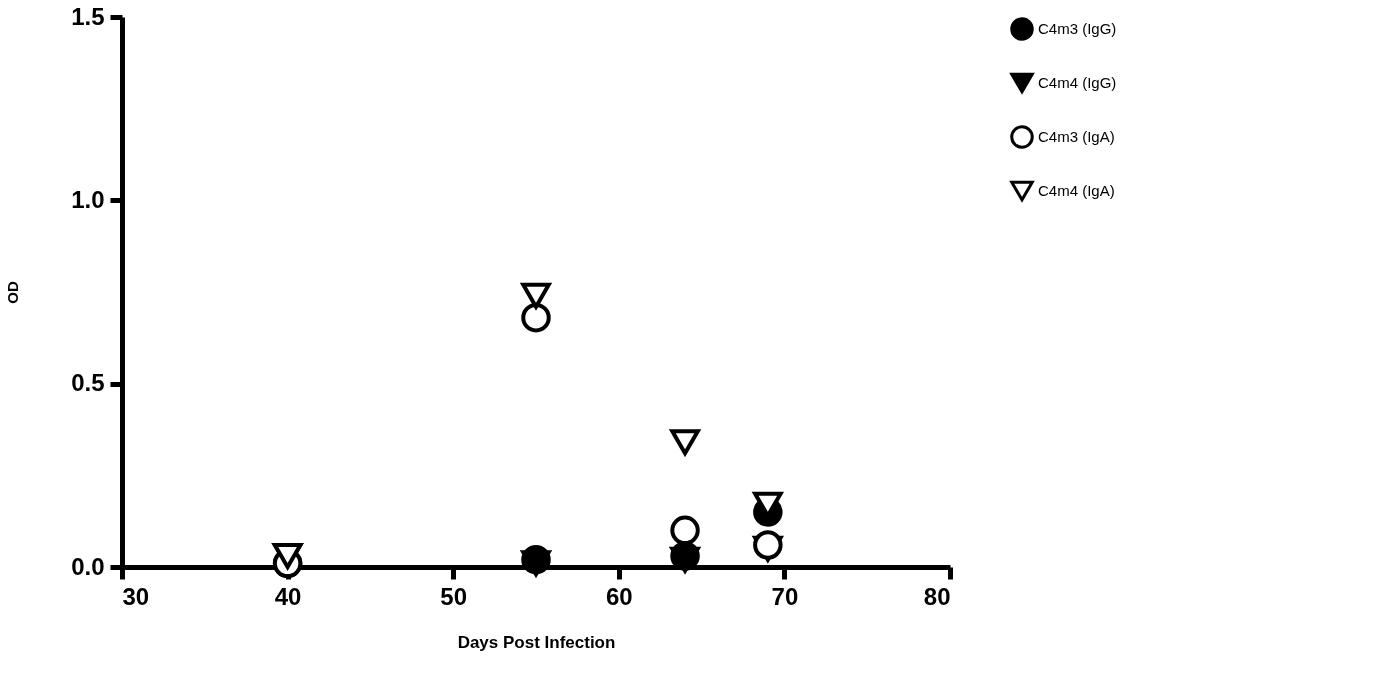 Image resolution: width=1374 pixels, height=696 pixels. Describe the element at coordinates (454, 596) in the screenshot. I see `x-tick-label: 50` at that location.